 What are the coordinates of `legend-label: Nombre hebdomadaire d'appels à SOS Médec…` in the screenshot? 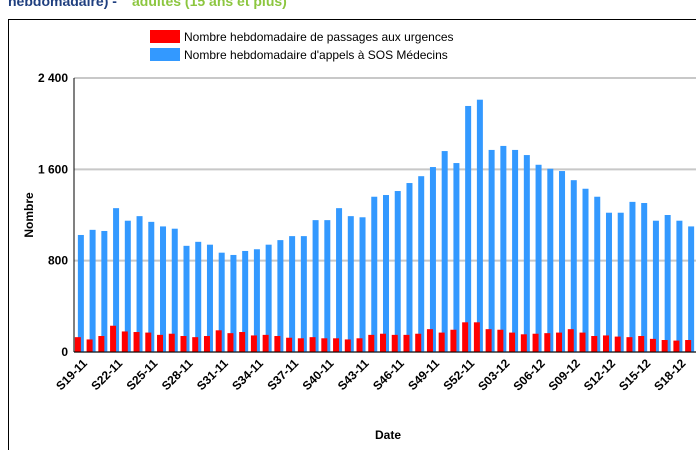 It's located at (316, 55).